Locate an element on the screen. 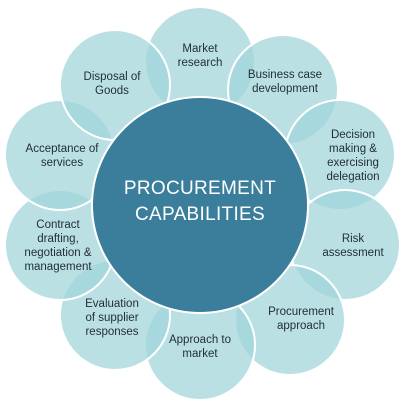 This screenshot has width=400, height=405. label-decision-making: Decision making & exercising delegation is located at coordinates (353, 156).